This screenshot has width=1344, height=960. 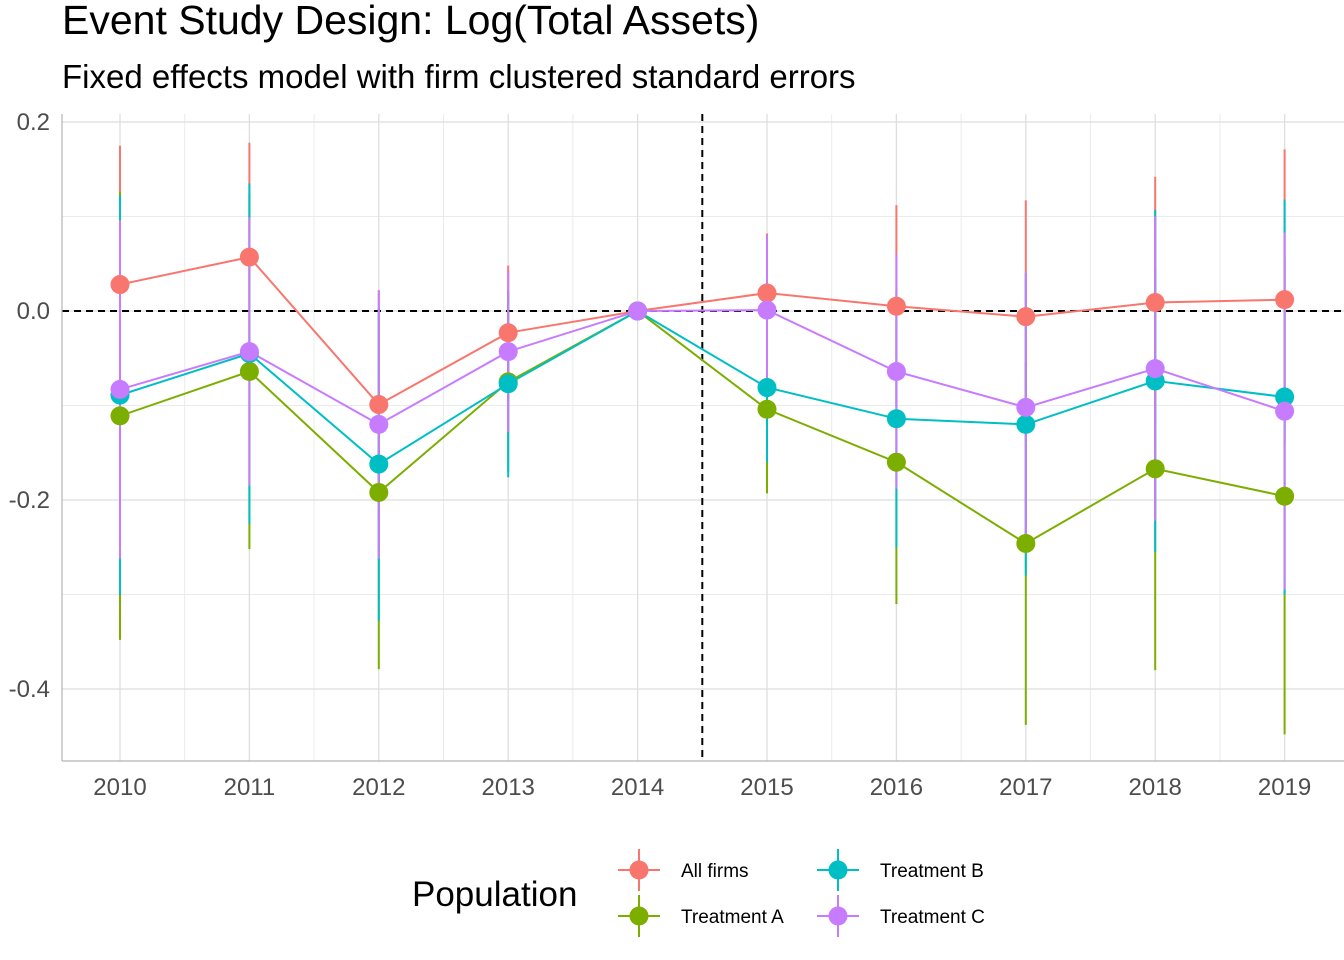 What do you see at coordinates (29, 689) in the screenshot?
I see `y-tick-label: -0.4` at bounding box center [29, 689].